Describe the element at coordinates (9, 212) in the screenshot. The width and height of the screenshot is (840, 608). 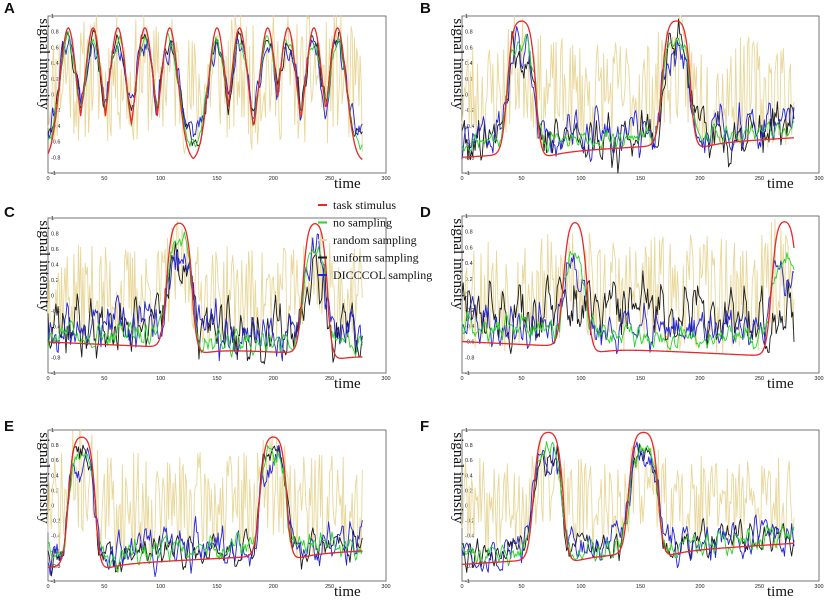
I see `panel-letter-c: C` at that location.